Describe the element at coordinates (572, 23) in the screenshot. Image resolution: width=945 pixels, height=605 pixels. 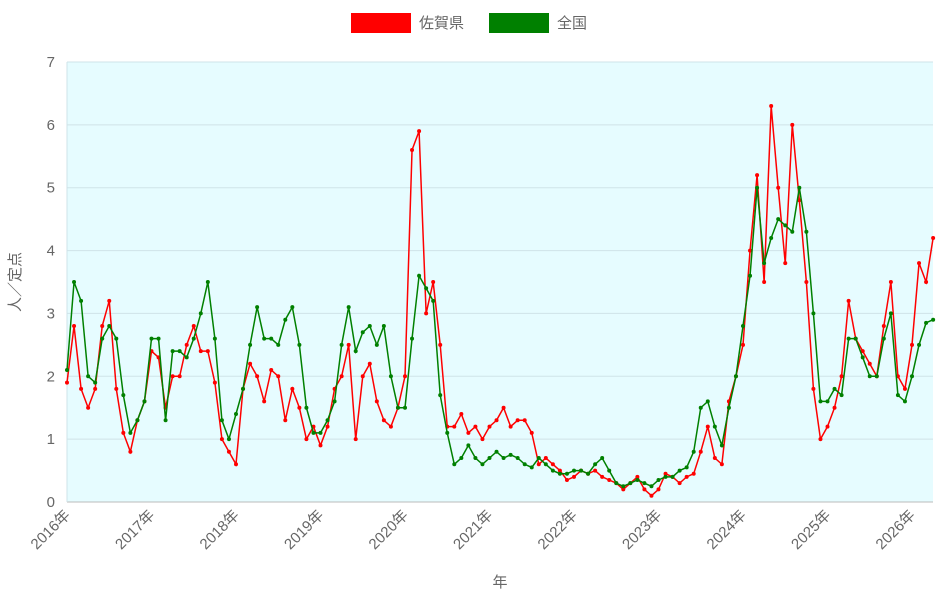
I see `legend-label-national: 全国` at that location.